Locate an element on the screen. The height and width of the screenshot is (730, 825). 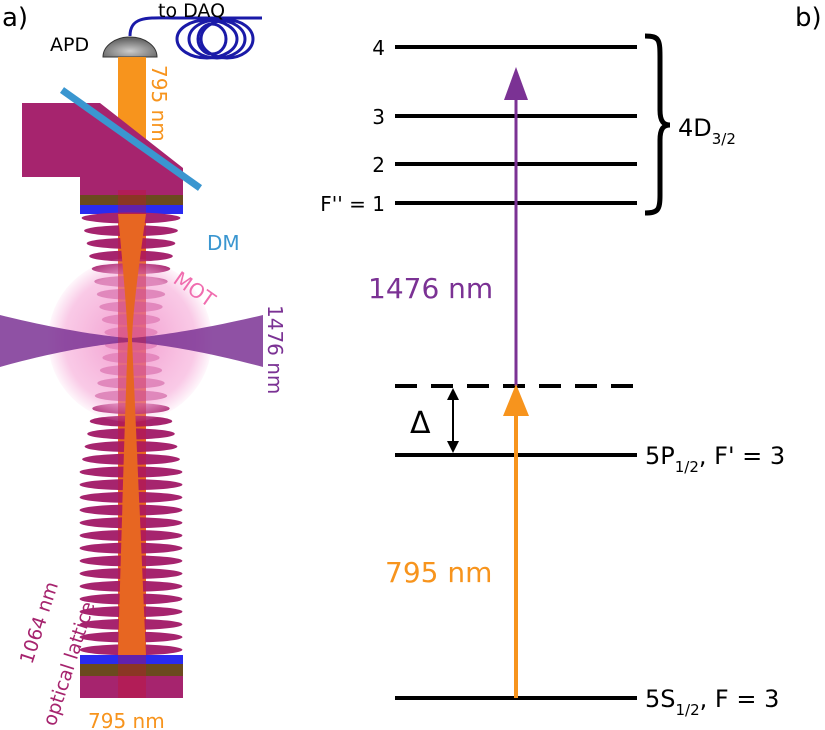
fiber-coil is located at coordinates (215, 39).